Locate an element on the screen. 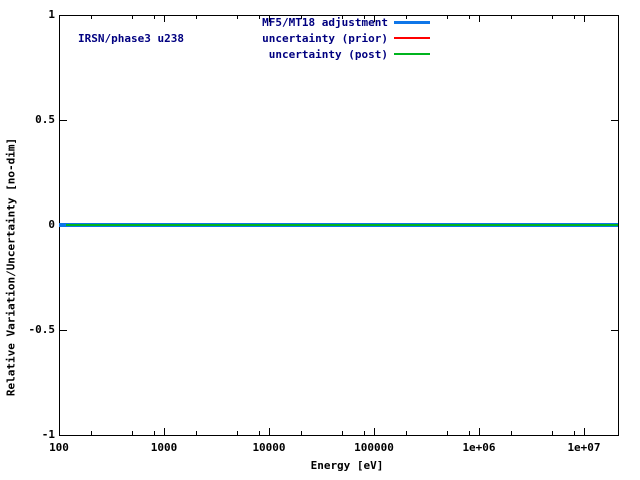 The width and height of the screenshot is (640, 480). legend-line-sample-blue is located at coordinates (412, 22).